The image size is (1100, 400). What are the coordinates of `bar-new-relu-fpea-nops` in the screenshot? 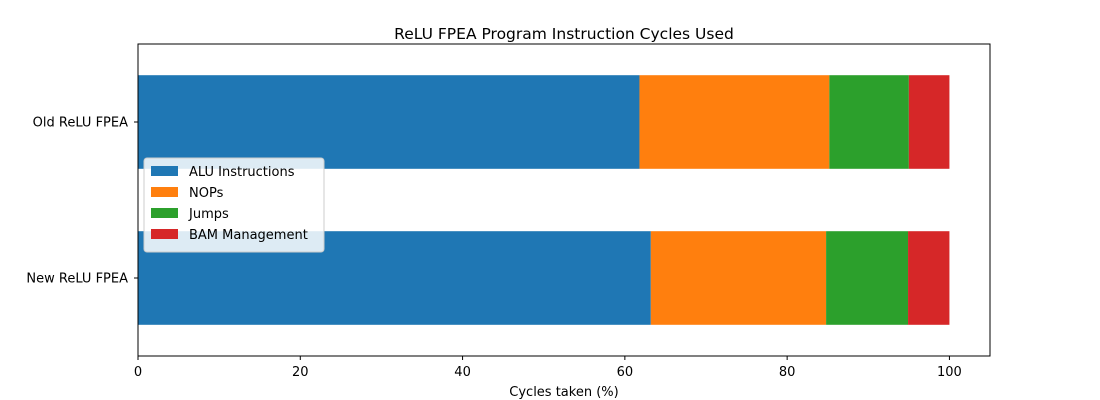 It's located at (738, 278).